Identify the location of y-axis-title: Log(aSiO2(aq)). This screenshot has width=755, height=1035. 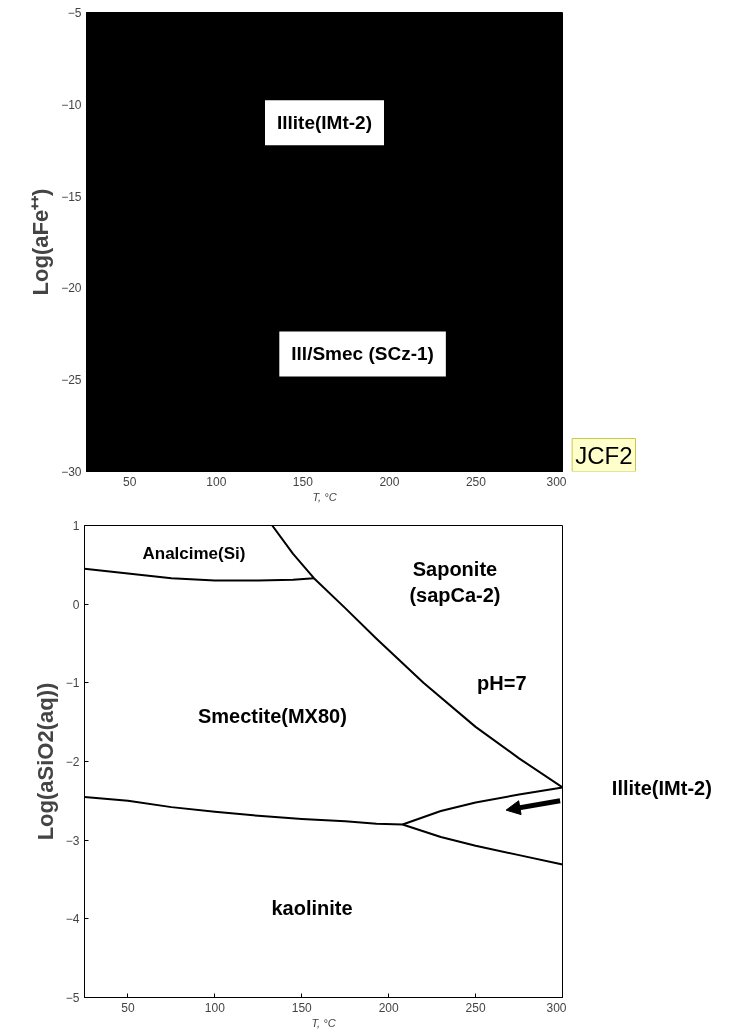
(45, 761).